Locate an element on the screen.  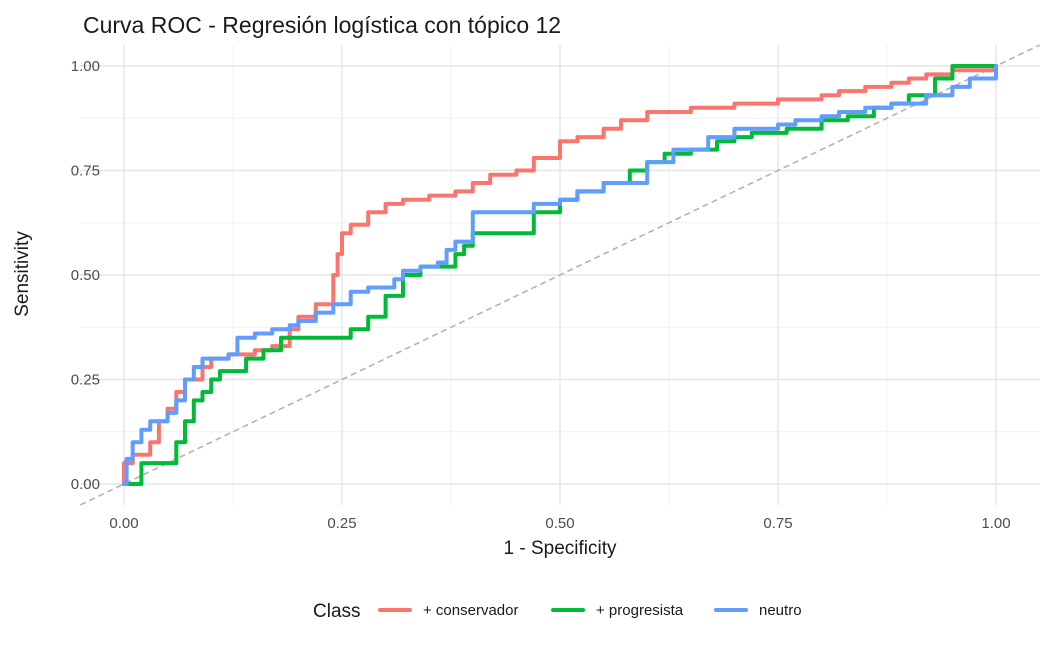
x-tick-label: 0.25 is located at coordinates (341, 523).